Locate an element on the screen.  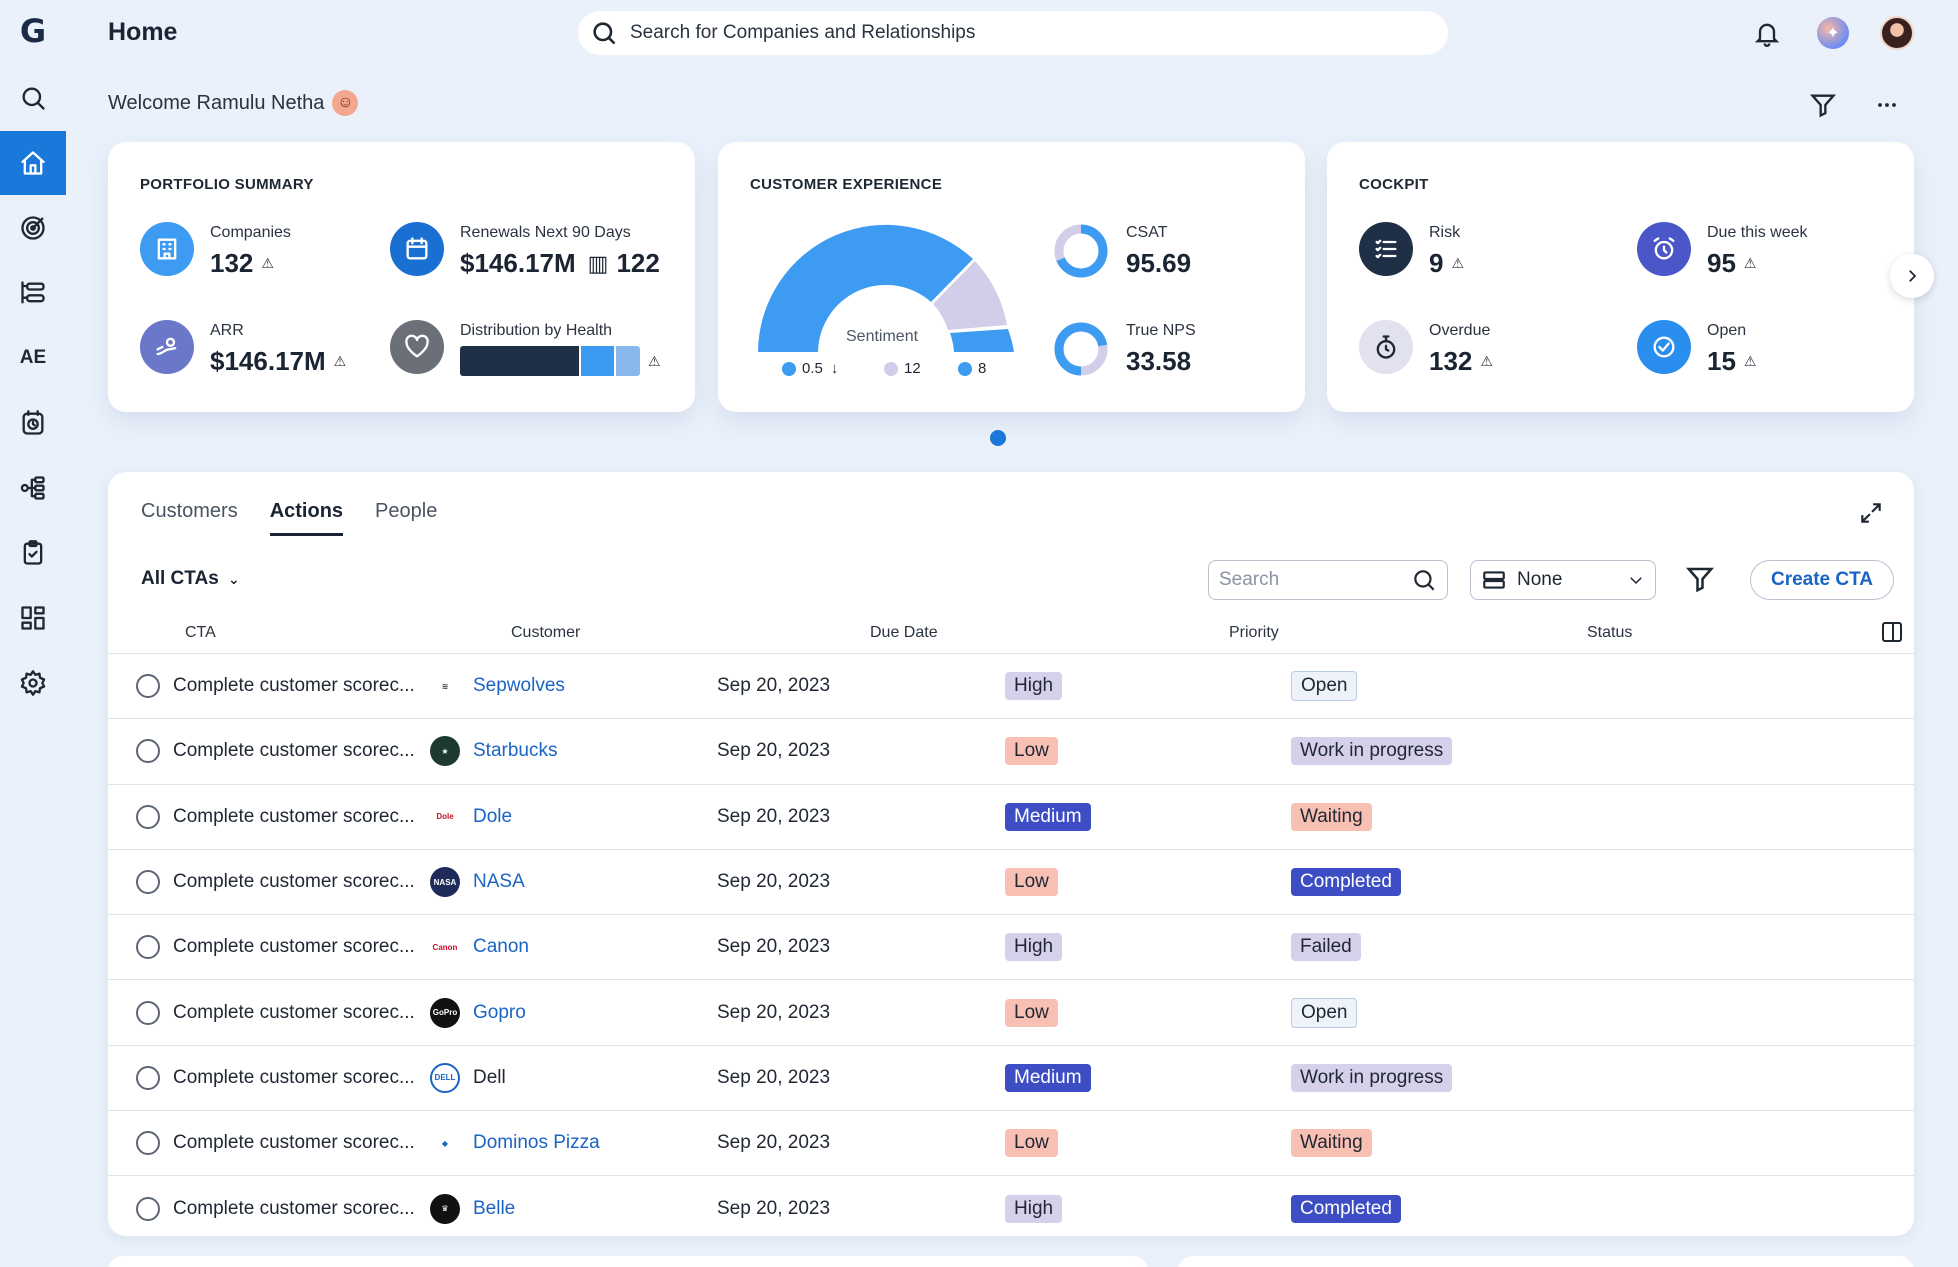
app-logo: G is located at coordinates (33, 31).